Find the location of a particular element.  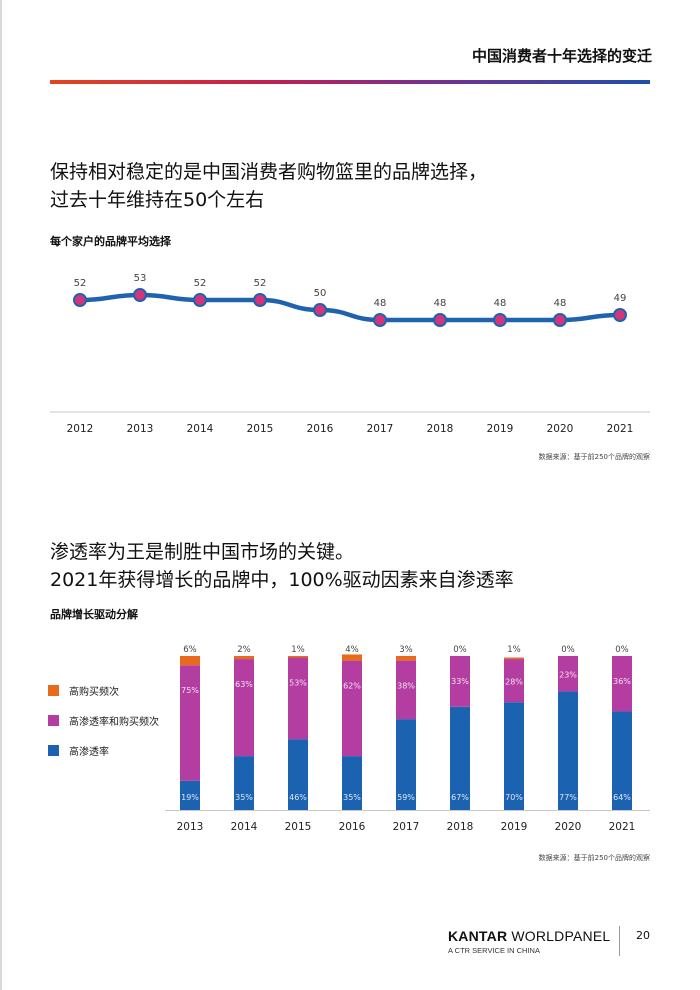

footer-divider is located at coordinates (619, 941).